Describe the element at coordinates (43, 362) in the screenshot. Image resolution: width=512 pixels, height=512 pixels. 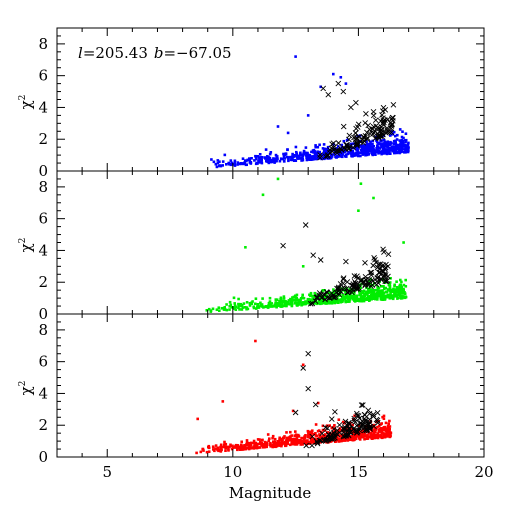
I see `y-tick-label: 6` at that location.